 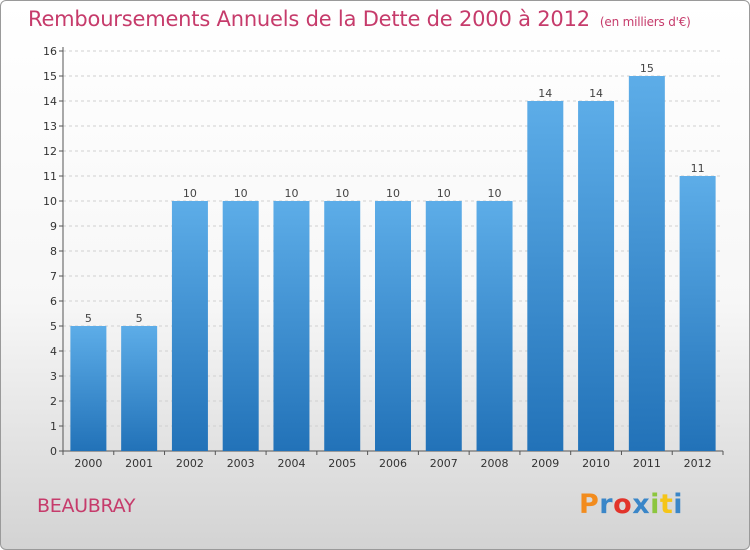 What do you see at coordinates (139, 463) in the screenshot?
I see `x-tick-label: 2001` at bounding box center [139, 463].